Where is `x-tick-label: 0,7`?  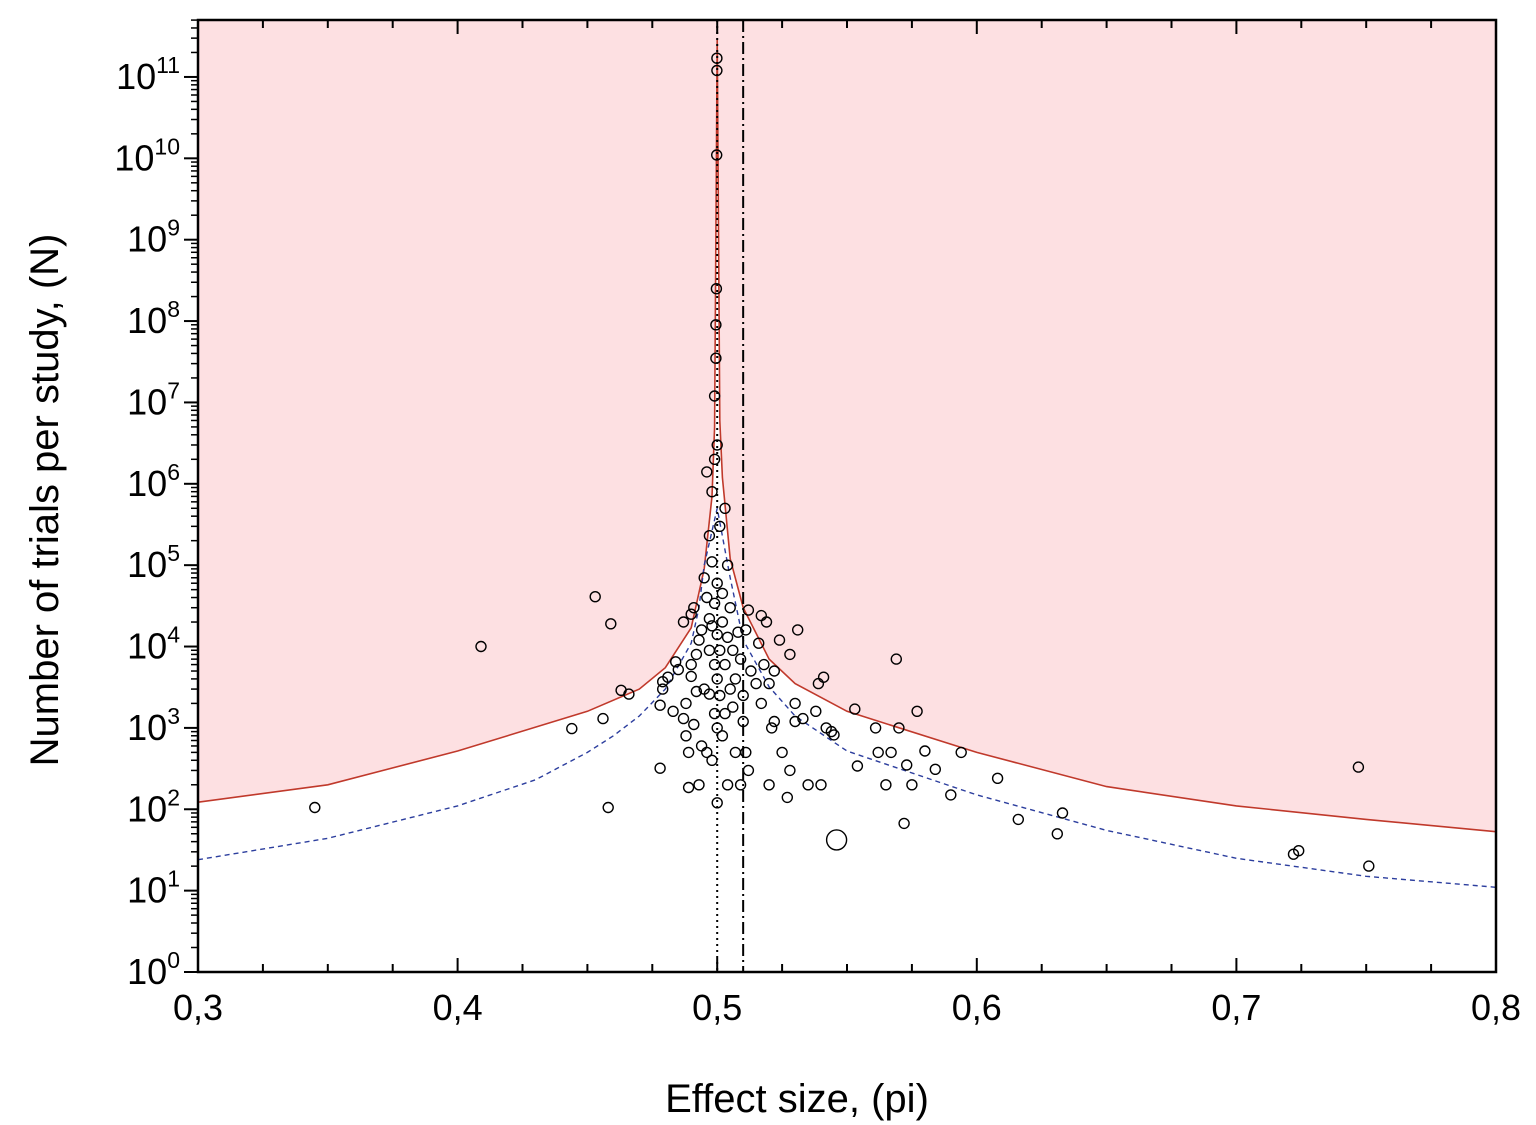
x-tick-label: 0,7 is located at coordinates (1236, 1007).